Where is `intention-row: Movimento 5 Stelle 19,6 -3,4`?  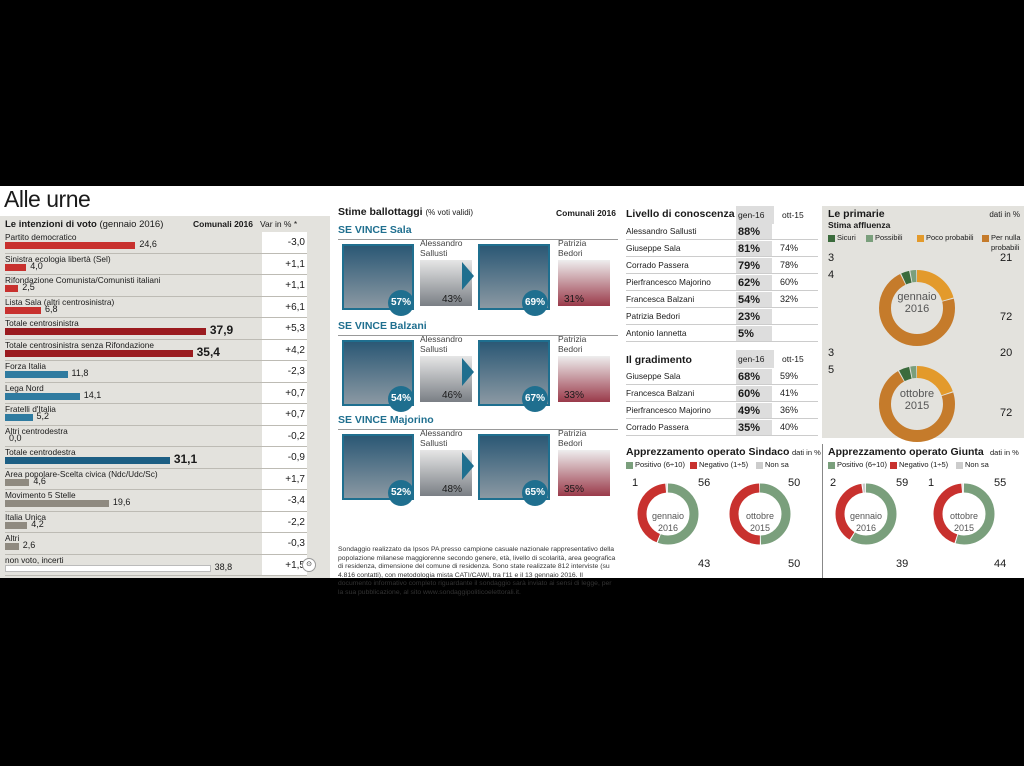 intention-row: Movimento 5 Stelle 19,6 -3,4 is located at coordinates (165, 501).